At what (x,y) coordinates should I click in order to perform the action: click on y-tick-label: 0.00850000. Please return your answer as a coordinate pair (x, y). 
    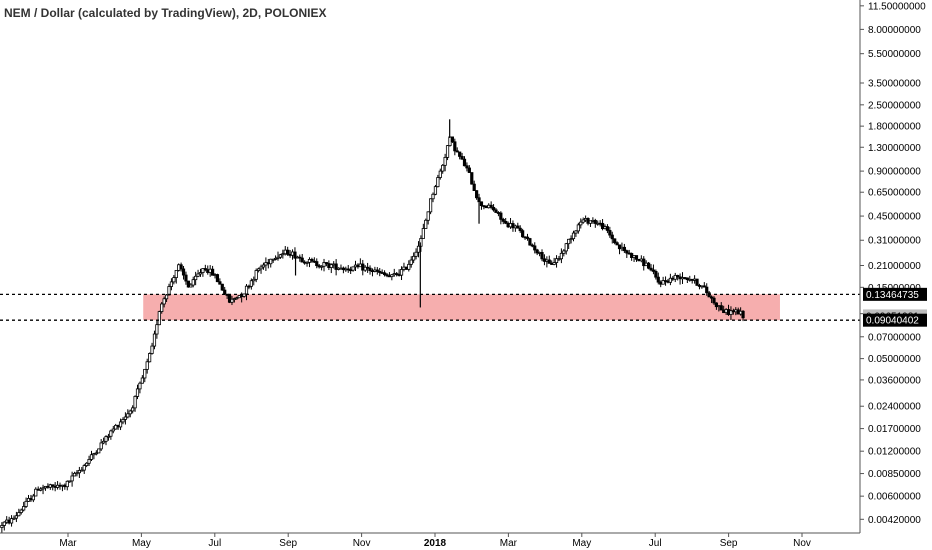
    Looking at the image, I should click on (894, 474).